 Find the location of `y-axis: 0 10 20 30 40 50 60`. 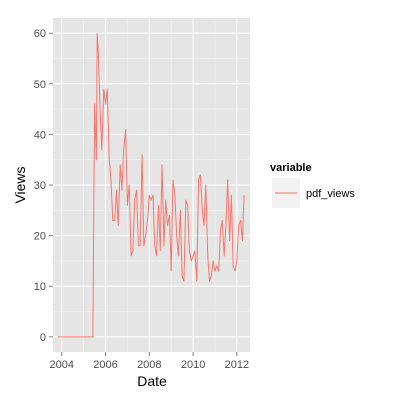

y-axis: 0 10 20 30 40 50 60 is located at coordinates (43, 186).